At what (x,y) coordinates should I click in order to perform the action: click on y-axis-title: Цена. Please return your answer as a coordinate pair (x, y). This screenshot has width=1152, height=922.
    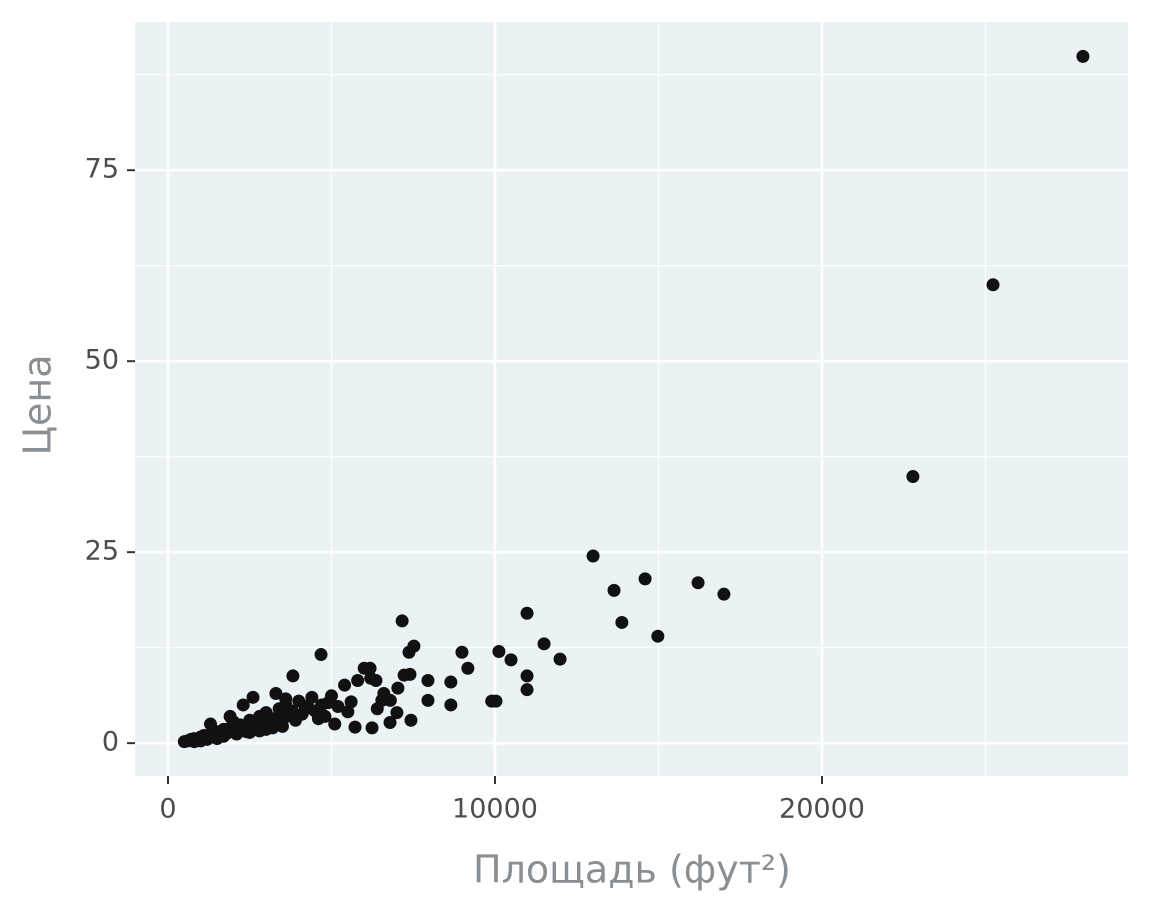
    Looking at the image, I should click on (38, 404).